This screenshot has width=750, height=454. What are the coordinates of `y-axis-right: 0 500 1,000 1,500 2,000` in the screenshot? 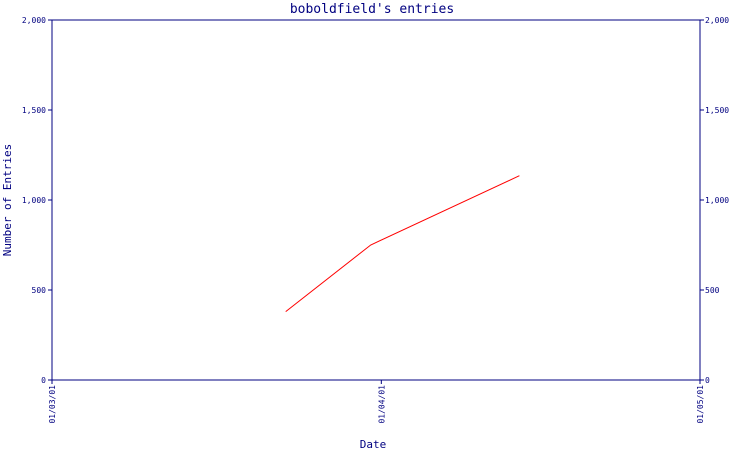 It's located at (714, 200).